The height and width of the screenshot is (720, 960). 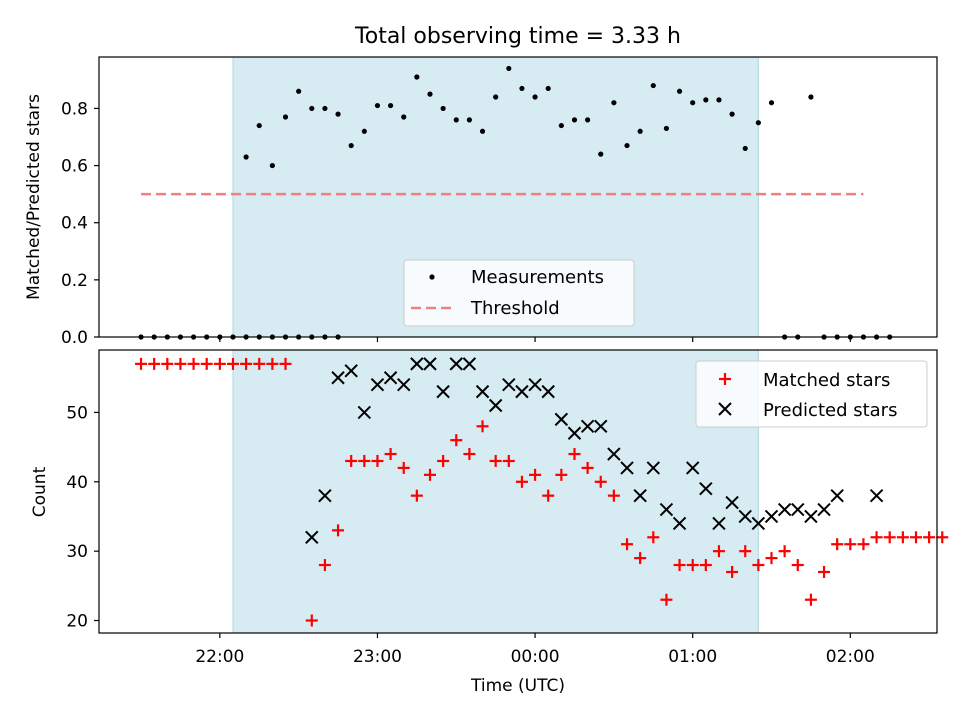 I want to click on bottom-y-tick-label: 40, so click(x=77, y=483).